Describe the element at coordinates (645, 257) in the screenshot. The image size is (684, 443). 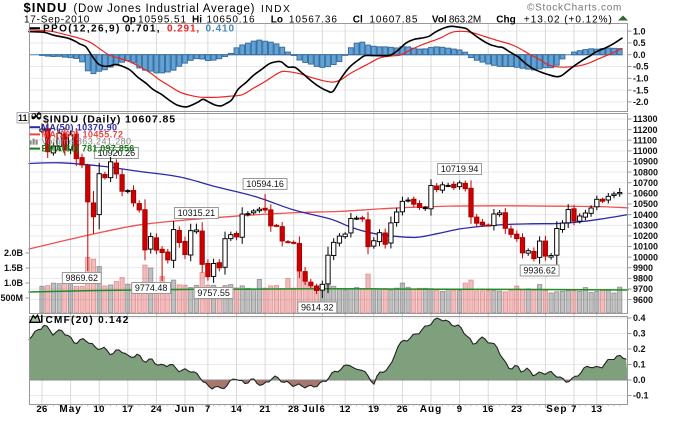
I see `svg-text: 10000` at that location.